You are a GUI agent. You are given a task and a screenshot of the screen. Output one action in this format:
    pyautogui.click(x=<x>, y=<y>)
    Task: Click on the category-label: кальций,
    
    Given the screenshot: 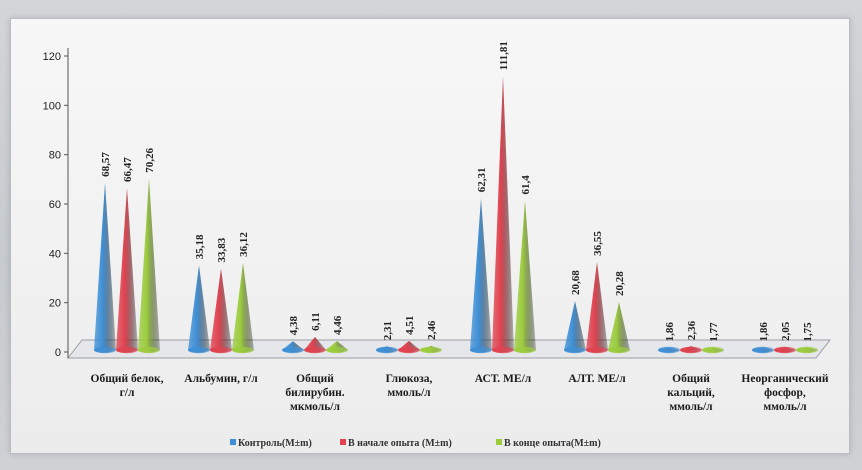 What is the action you would take?
    pyautogui.click(x=691, y=393)
    